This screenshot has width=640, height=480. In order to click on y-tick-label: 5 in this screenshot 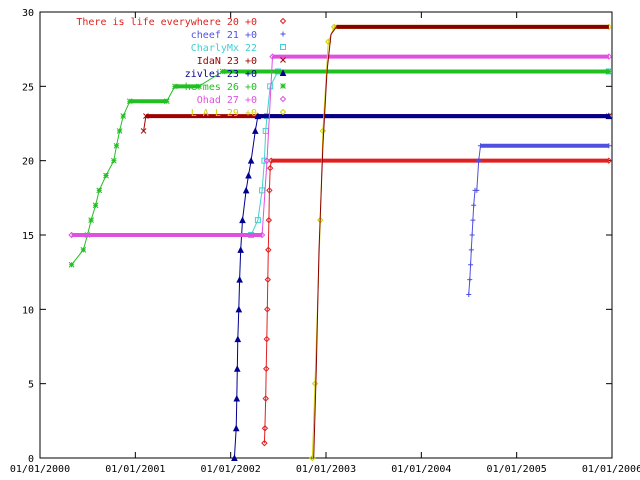, I will do `click(31, 385)`.